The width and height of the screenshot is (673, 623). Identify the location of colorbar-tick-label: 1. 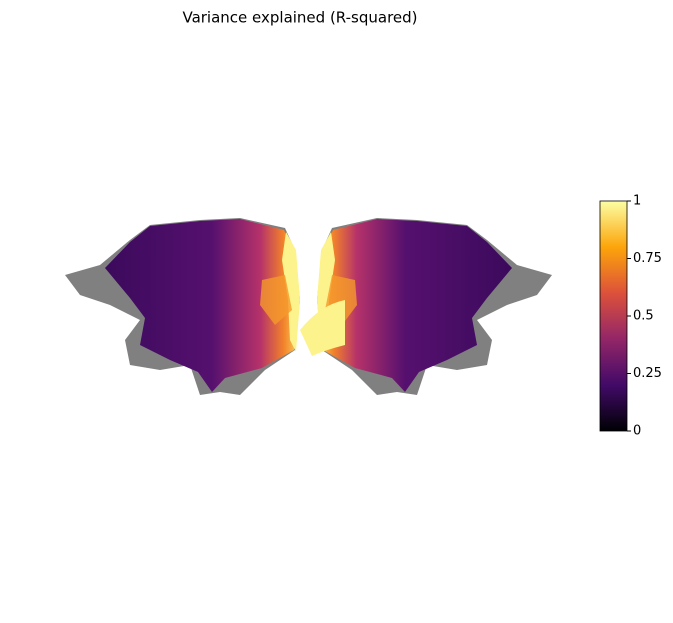
(637, 201).